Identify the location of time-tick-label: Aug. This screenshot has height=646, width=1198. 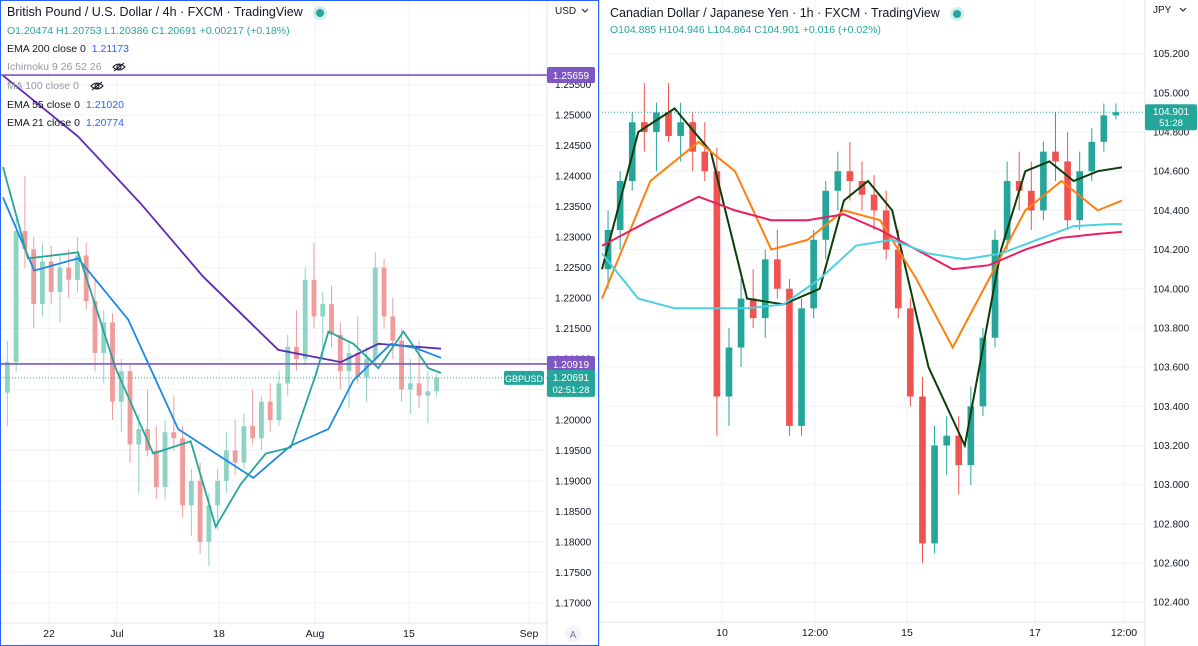
(315, 634).